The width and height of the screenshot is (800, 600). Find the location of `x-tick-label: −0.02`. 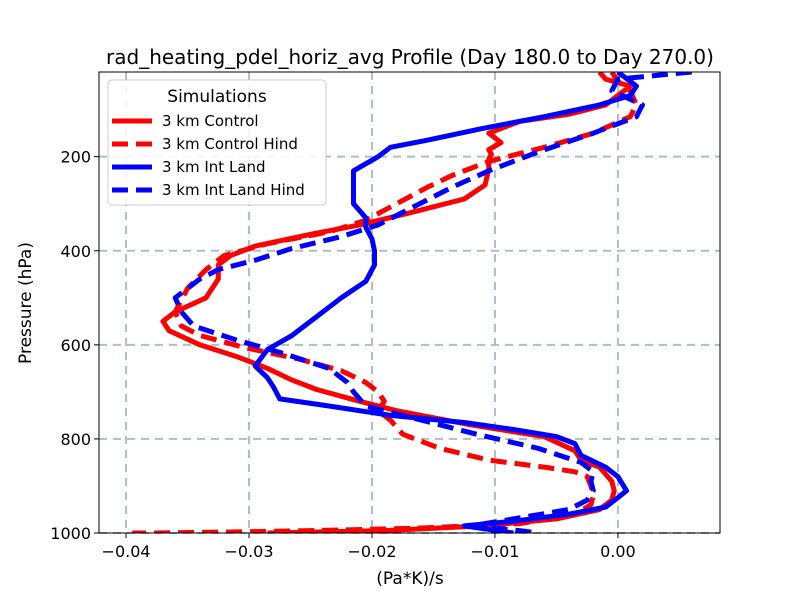

x-tick-label: −0.02 is located at coordinates (371, 551).